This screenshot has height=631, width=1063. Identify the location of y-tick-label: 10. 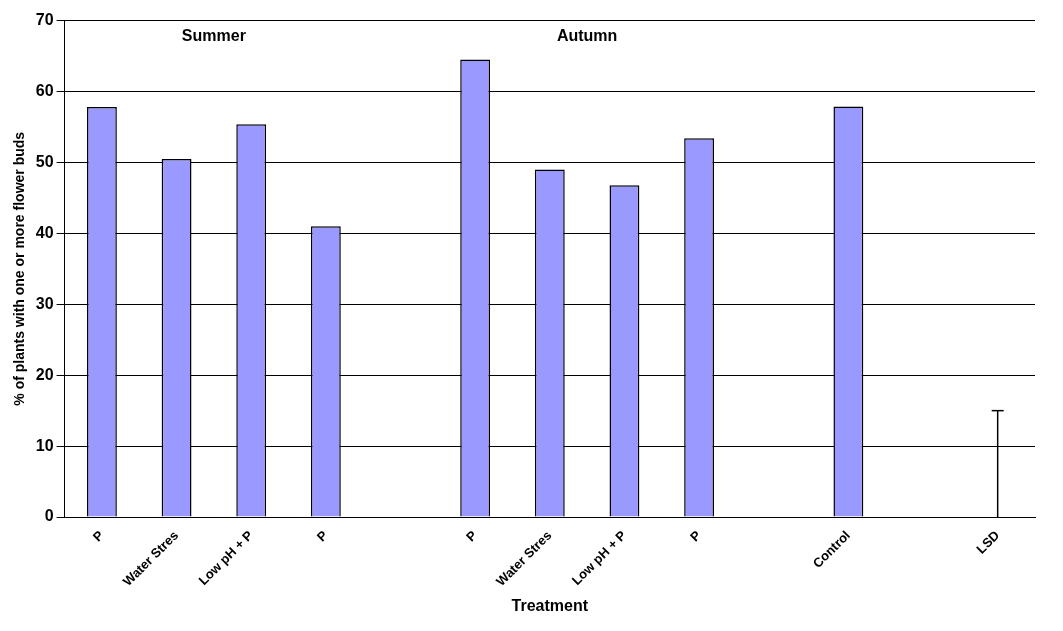
(44, 445).